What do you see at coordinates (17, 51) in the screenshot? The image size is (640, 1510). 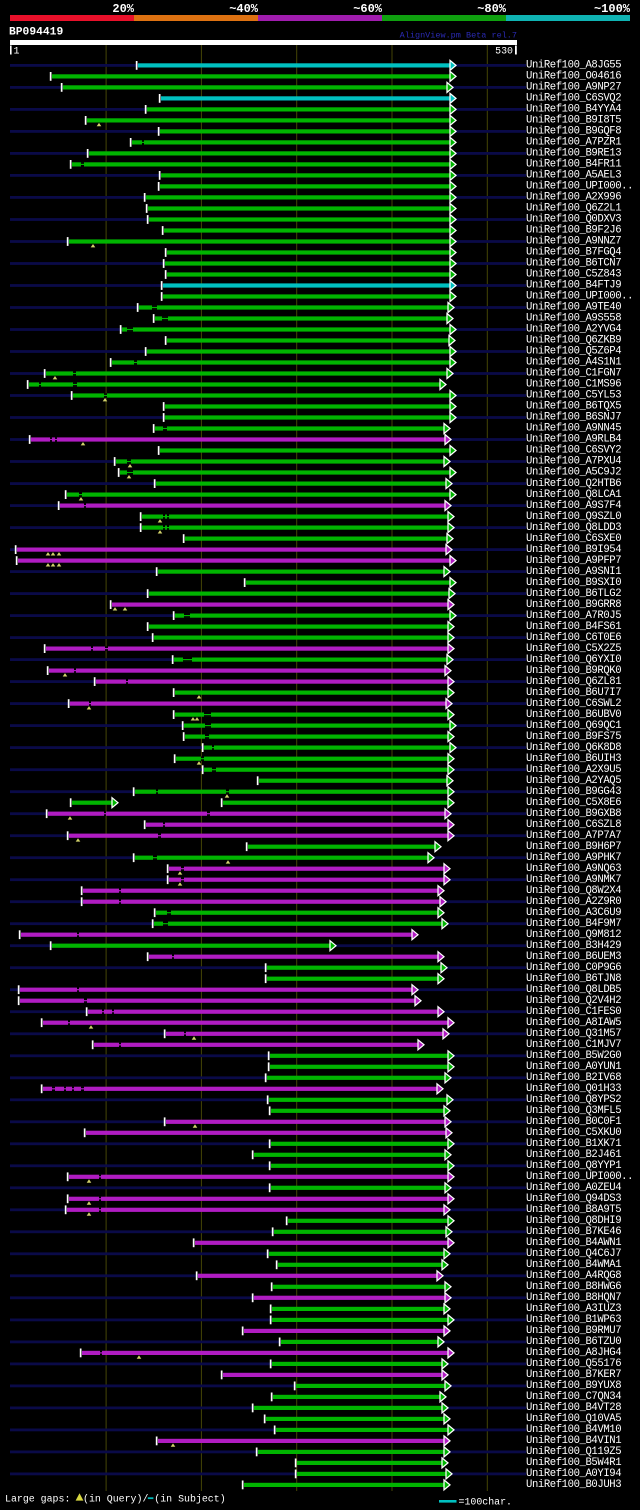 I see `svg-text: 1` at bounding box center [17, 51].